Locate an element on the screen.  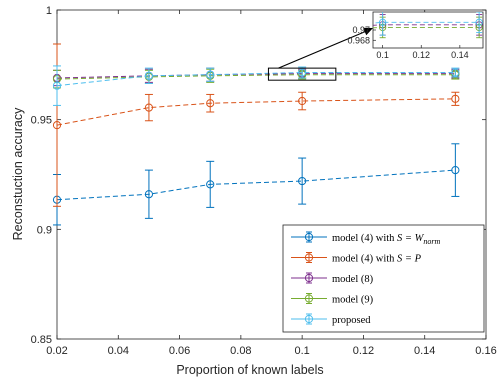
inset-frame is located at coordinates (428, 30).